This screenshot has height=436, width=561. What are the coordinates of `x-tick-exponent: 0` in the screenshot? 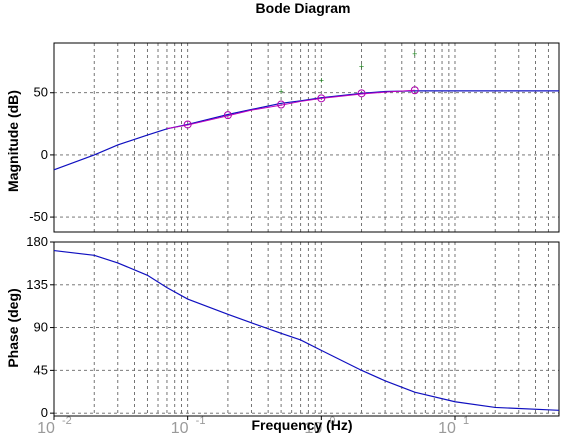 It's located at (332, 421).